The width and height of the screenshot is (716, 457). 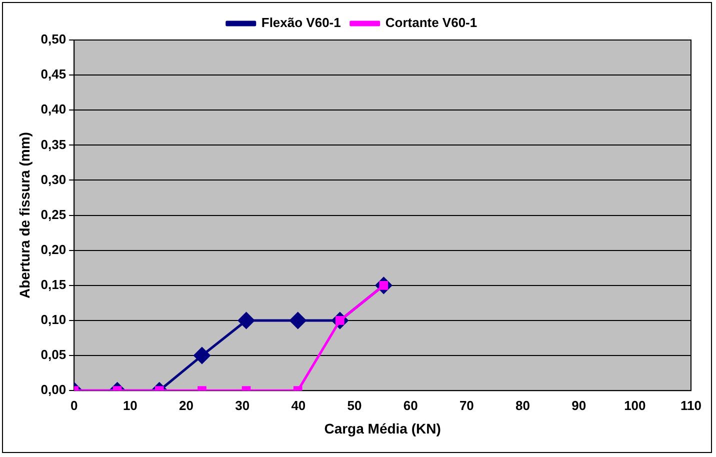 What do you see at coordinates (53, 214) in the screenshot?
I see `y-tick-label: 0,25` at bounding box center [53, 214].